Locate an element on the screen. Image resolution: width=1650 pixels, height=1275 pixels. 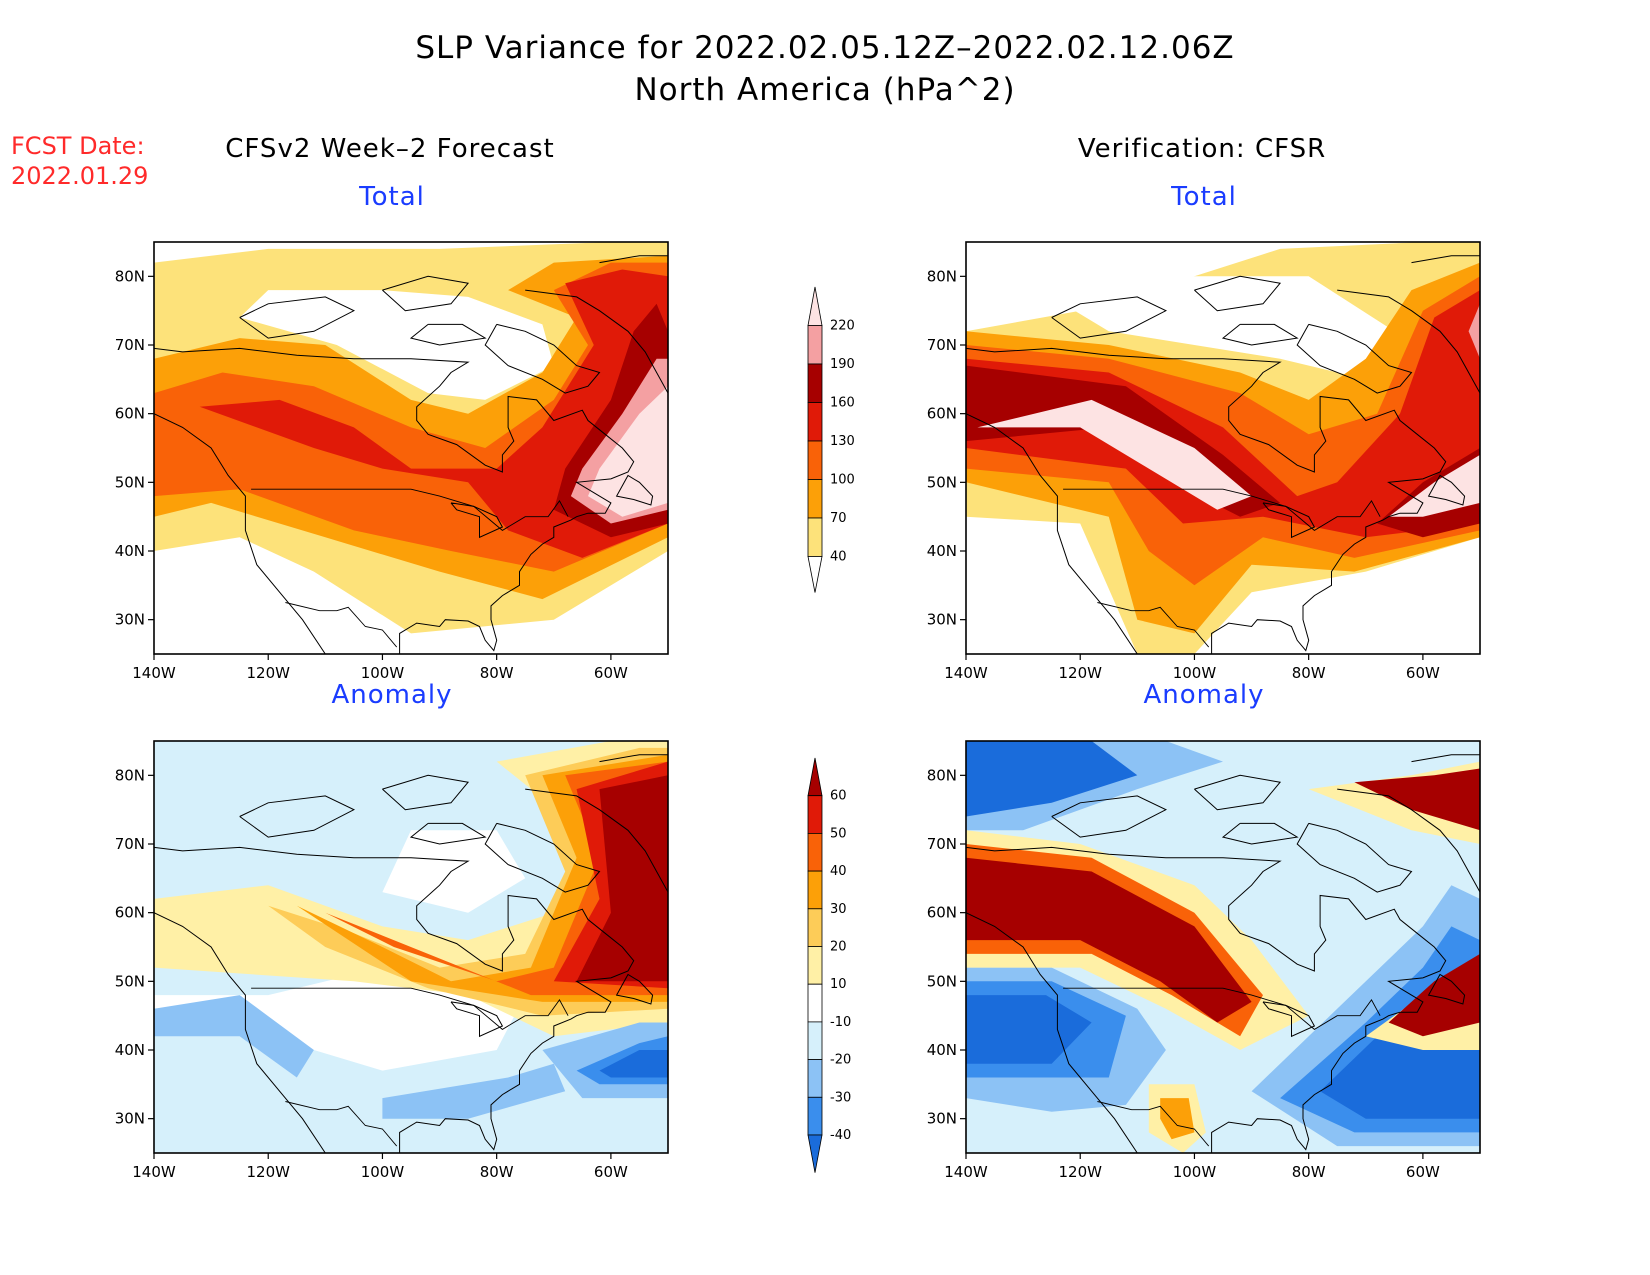
colorbar-label: 100 is located at coordinates (842, 480).